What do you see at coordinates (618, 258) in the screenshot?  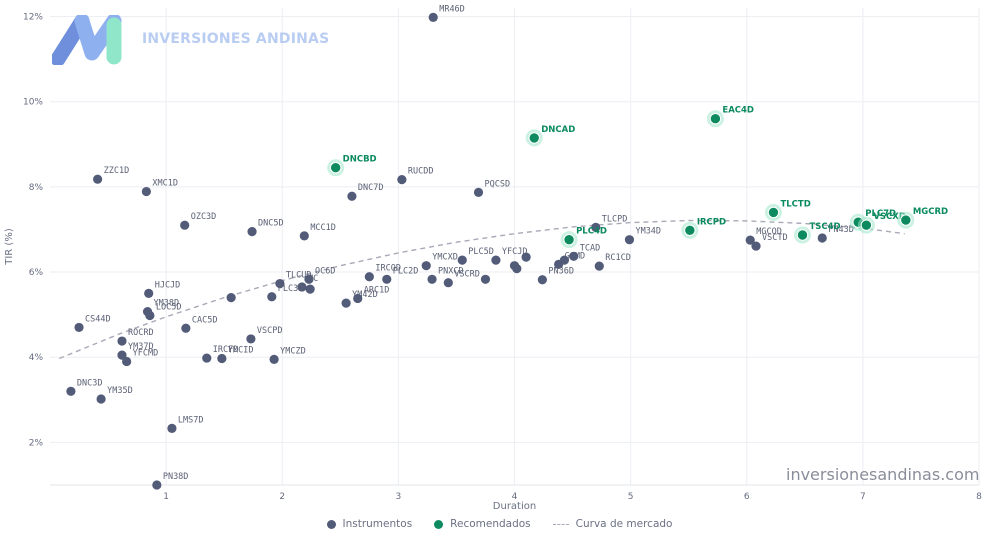 I see `instrument-label: RC1CD` at bounding box center [618, 258].